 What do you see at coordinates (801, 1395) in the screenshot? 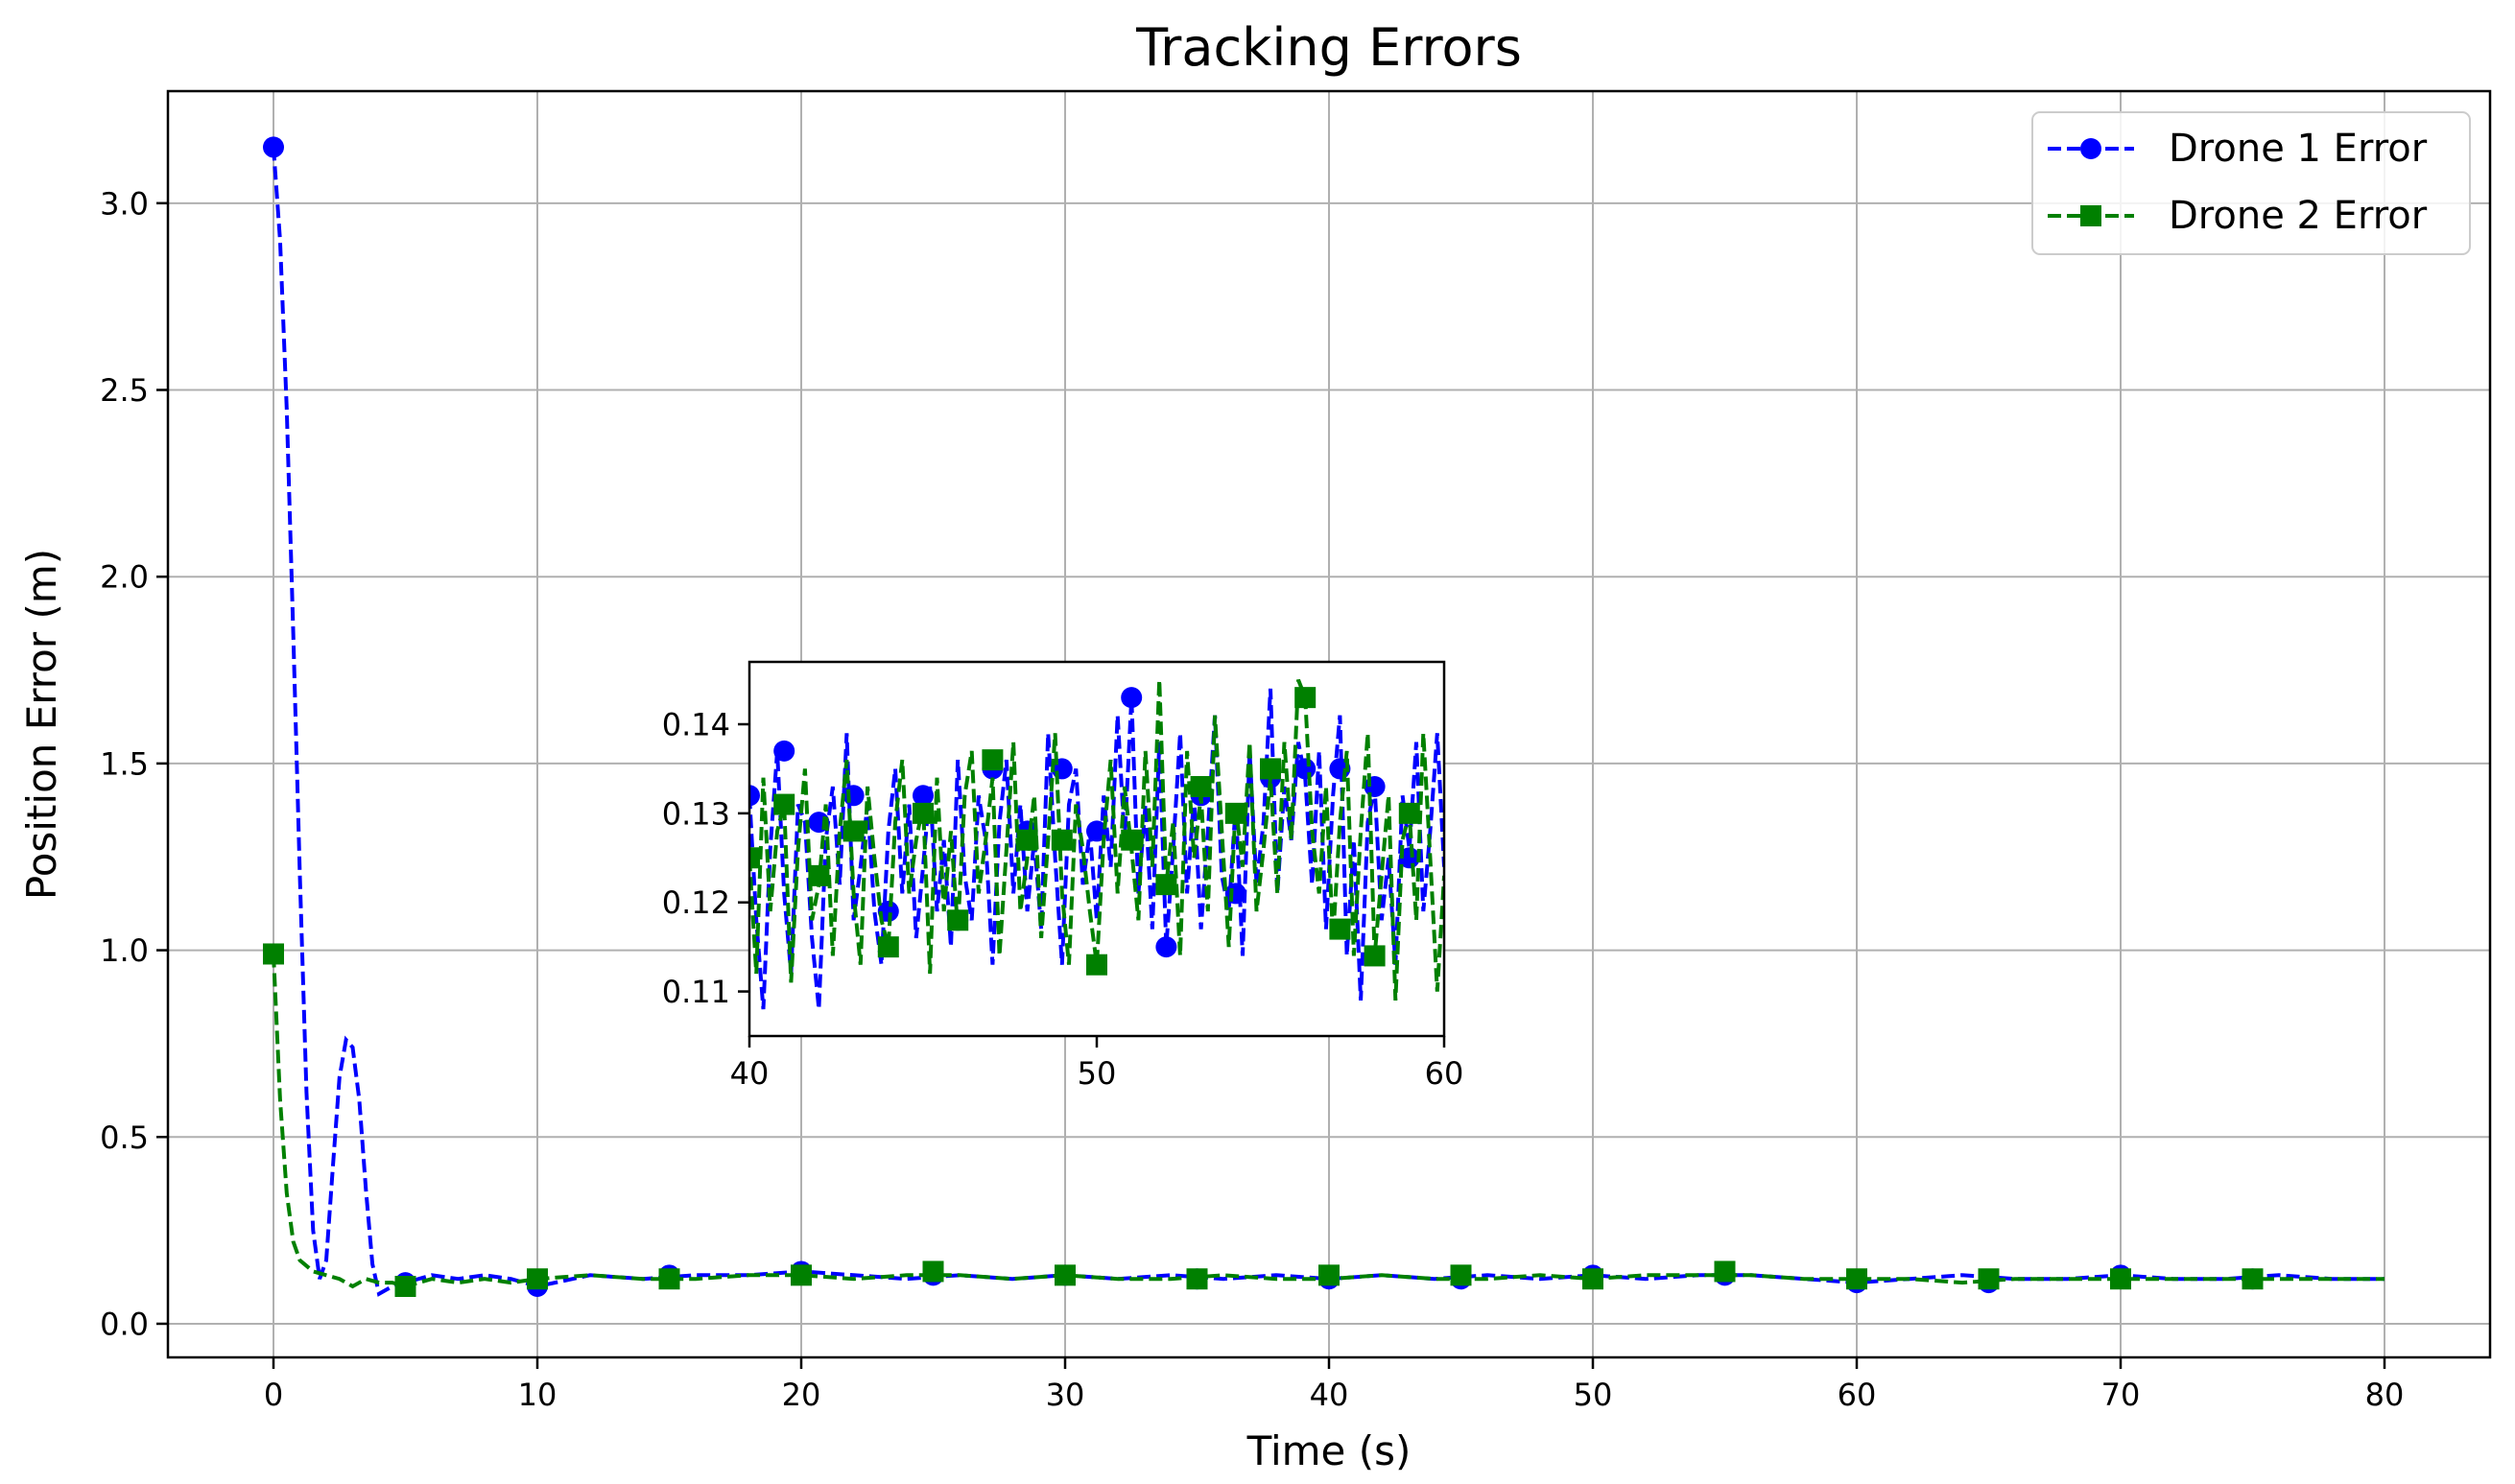
I see `main-x-tick-label: 20` at bounding box center [801, 1395].